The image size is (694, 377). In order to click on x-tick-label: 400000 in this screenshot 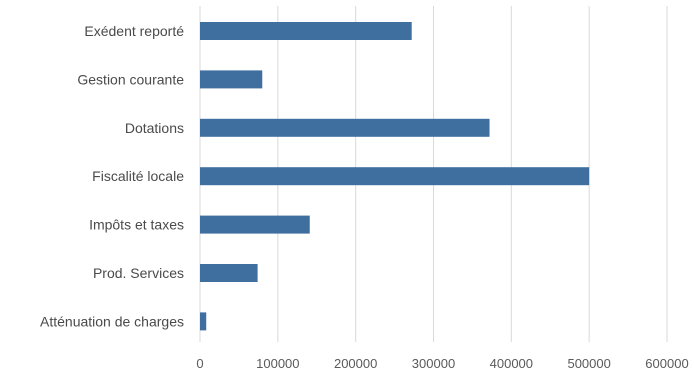, I will do `click(511, 363)`.